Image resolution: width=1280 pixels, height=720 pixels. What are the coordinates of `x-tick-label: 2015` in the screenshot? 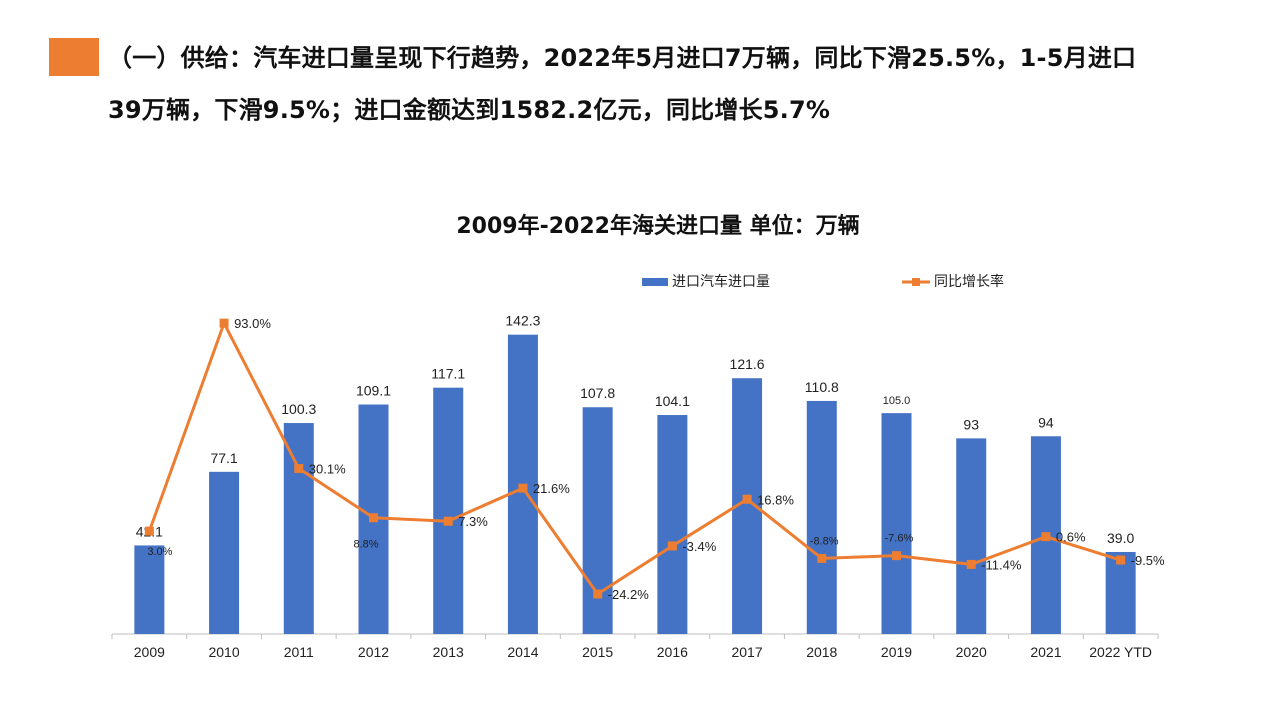 It's located at (597, 652).